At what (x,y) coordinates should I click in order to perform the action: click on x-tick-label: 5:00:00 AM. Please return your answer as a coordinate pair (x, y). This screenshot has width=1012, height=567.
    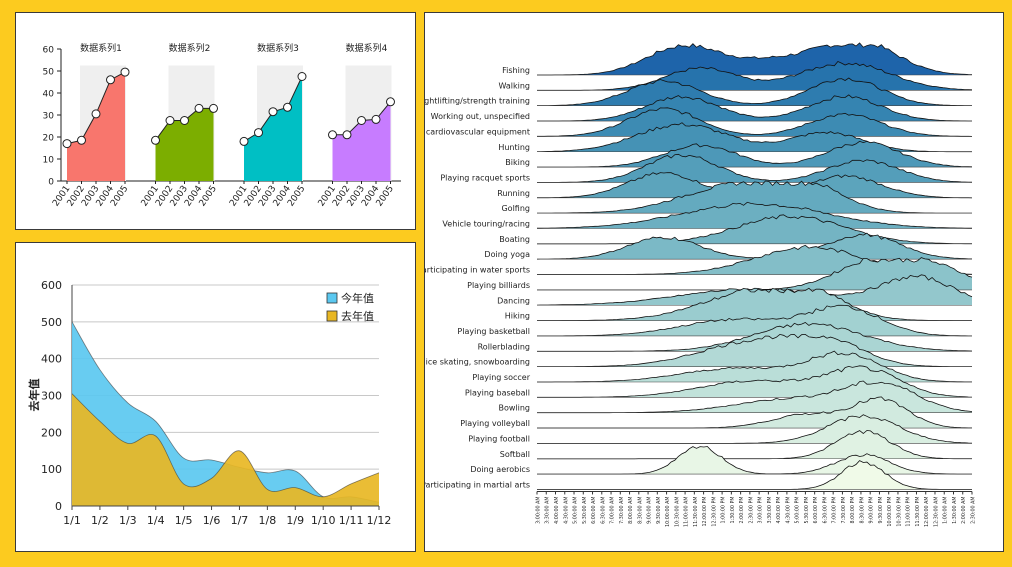
    Looking at the image, I should click on (576, 509).